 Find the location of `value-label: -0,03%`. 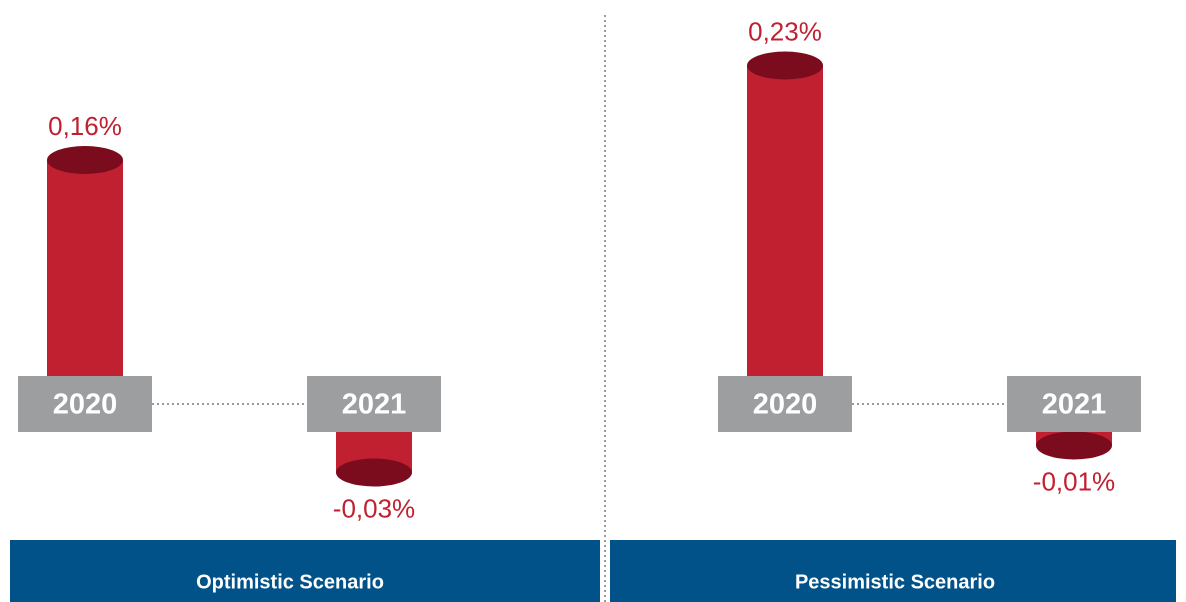

value-label: -0,03% is located at coordinates (374, 508).